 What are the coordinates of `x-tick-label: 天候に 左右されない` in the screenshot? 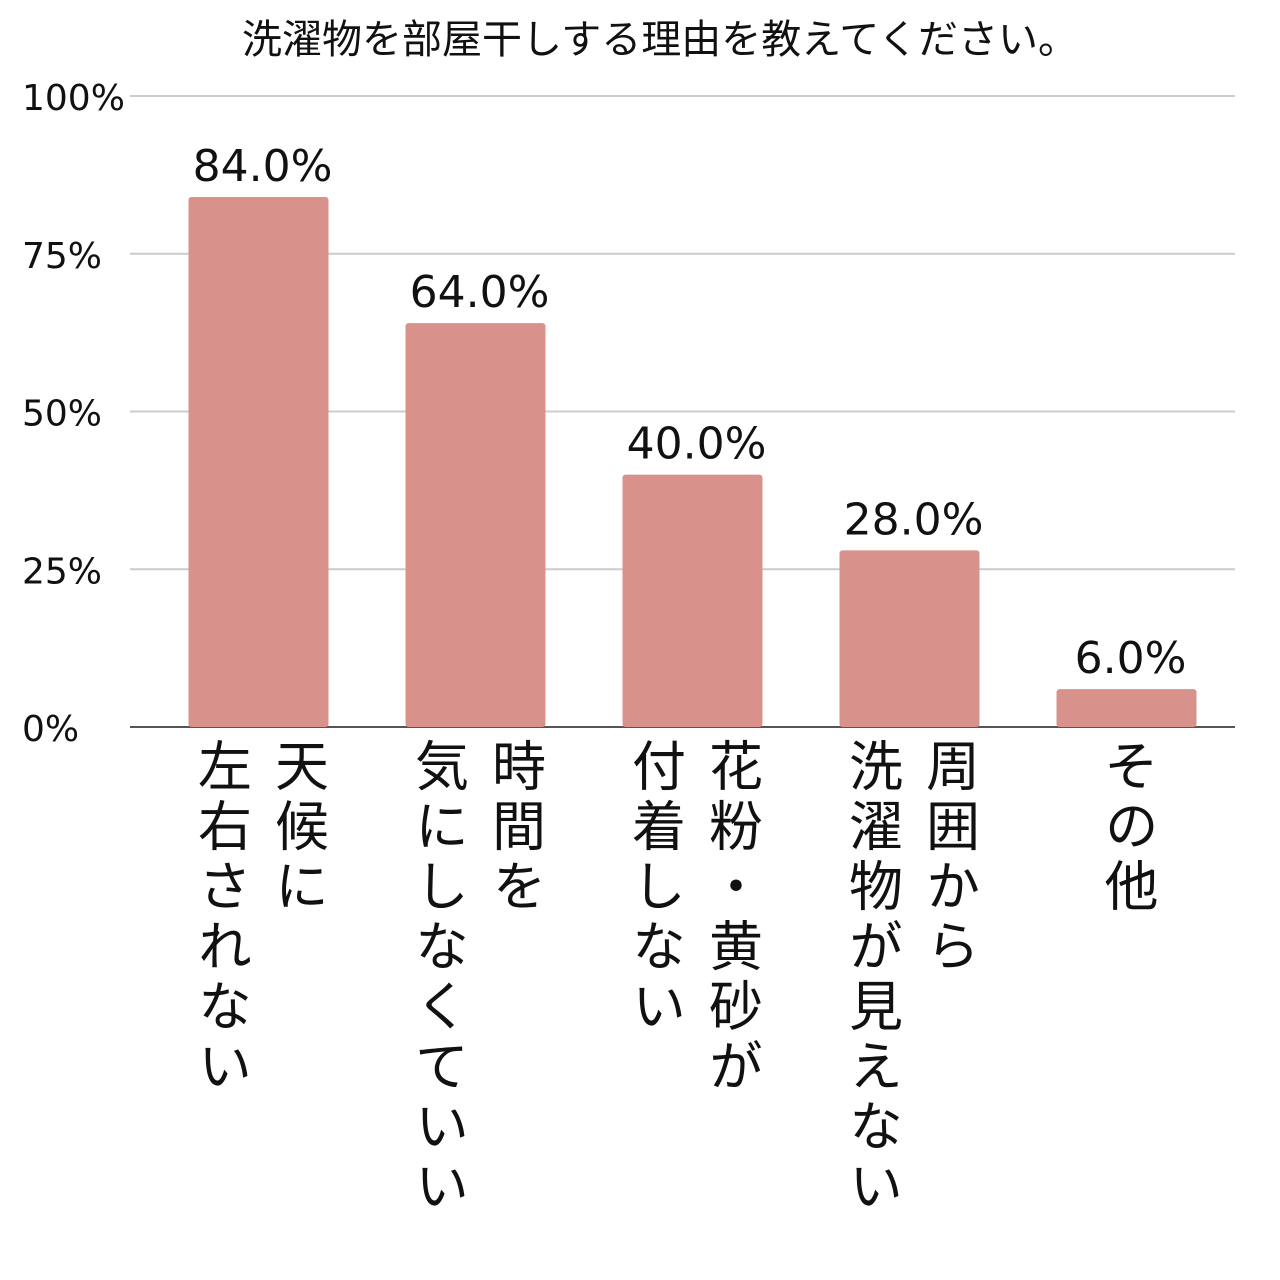 It's located at (258, 918).